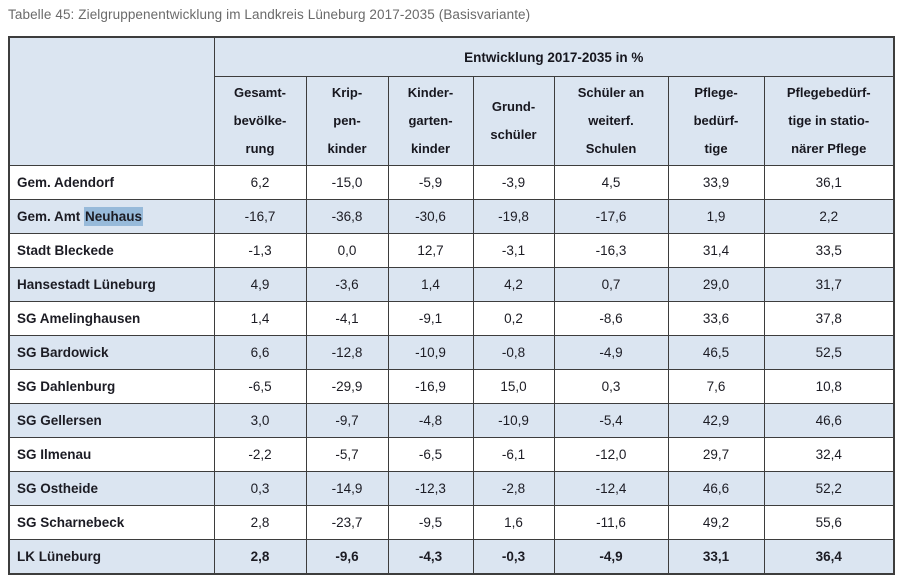 The image size is (900, 584). I want to click on value-cell: 31,4, so click(716, 250).